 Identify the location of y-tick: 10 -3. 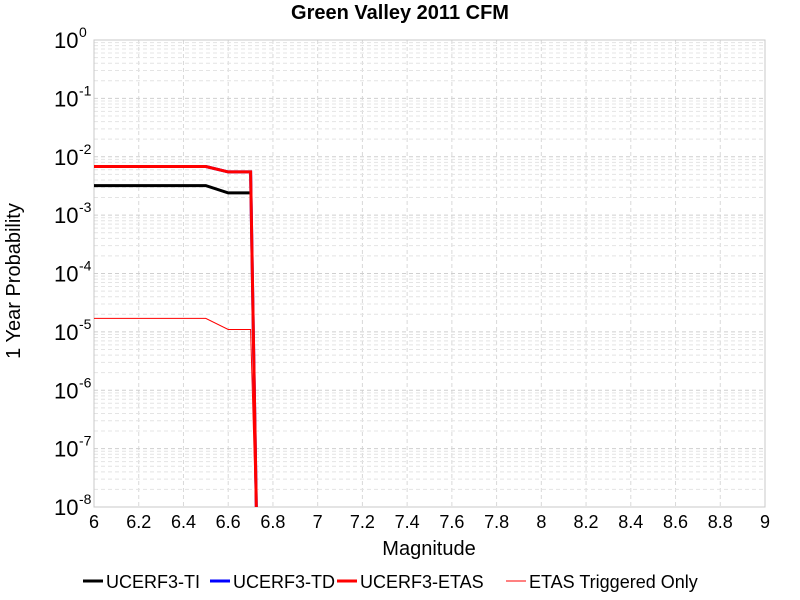
(73, 213).